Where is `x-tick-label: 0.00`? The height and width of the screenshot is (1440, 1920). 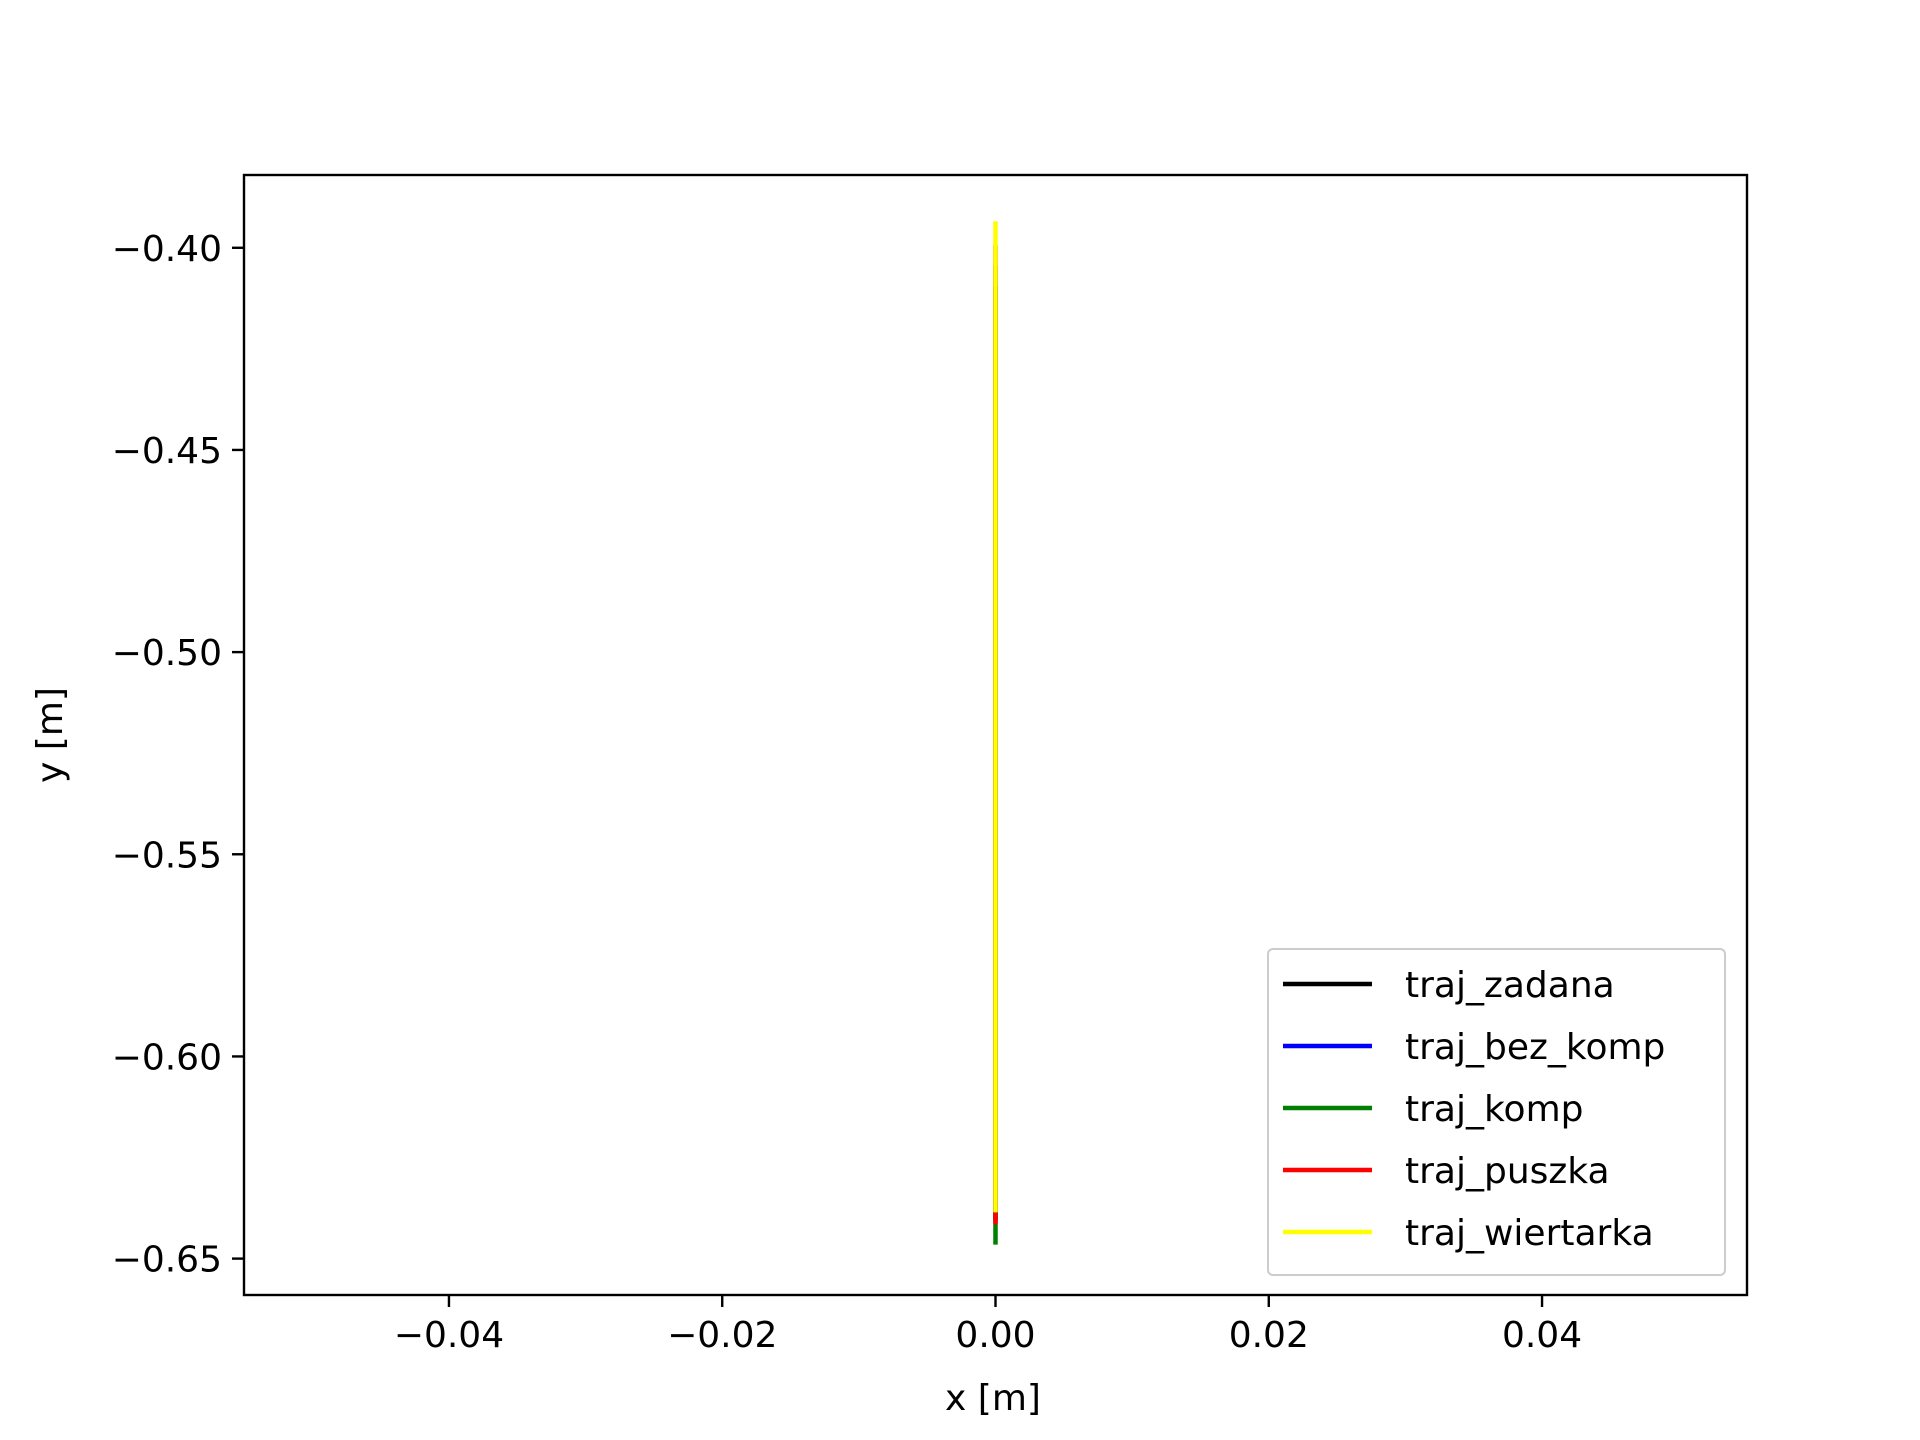
x-tick-label: 0.00 is located at coordinates (995, 1335).